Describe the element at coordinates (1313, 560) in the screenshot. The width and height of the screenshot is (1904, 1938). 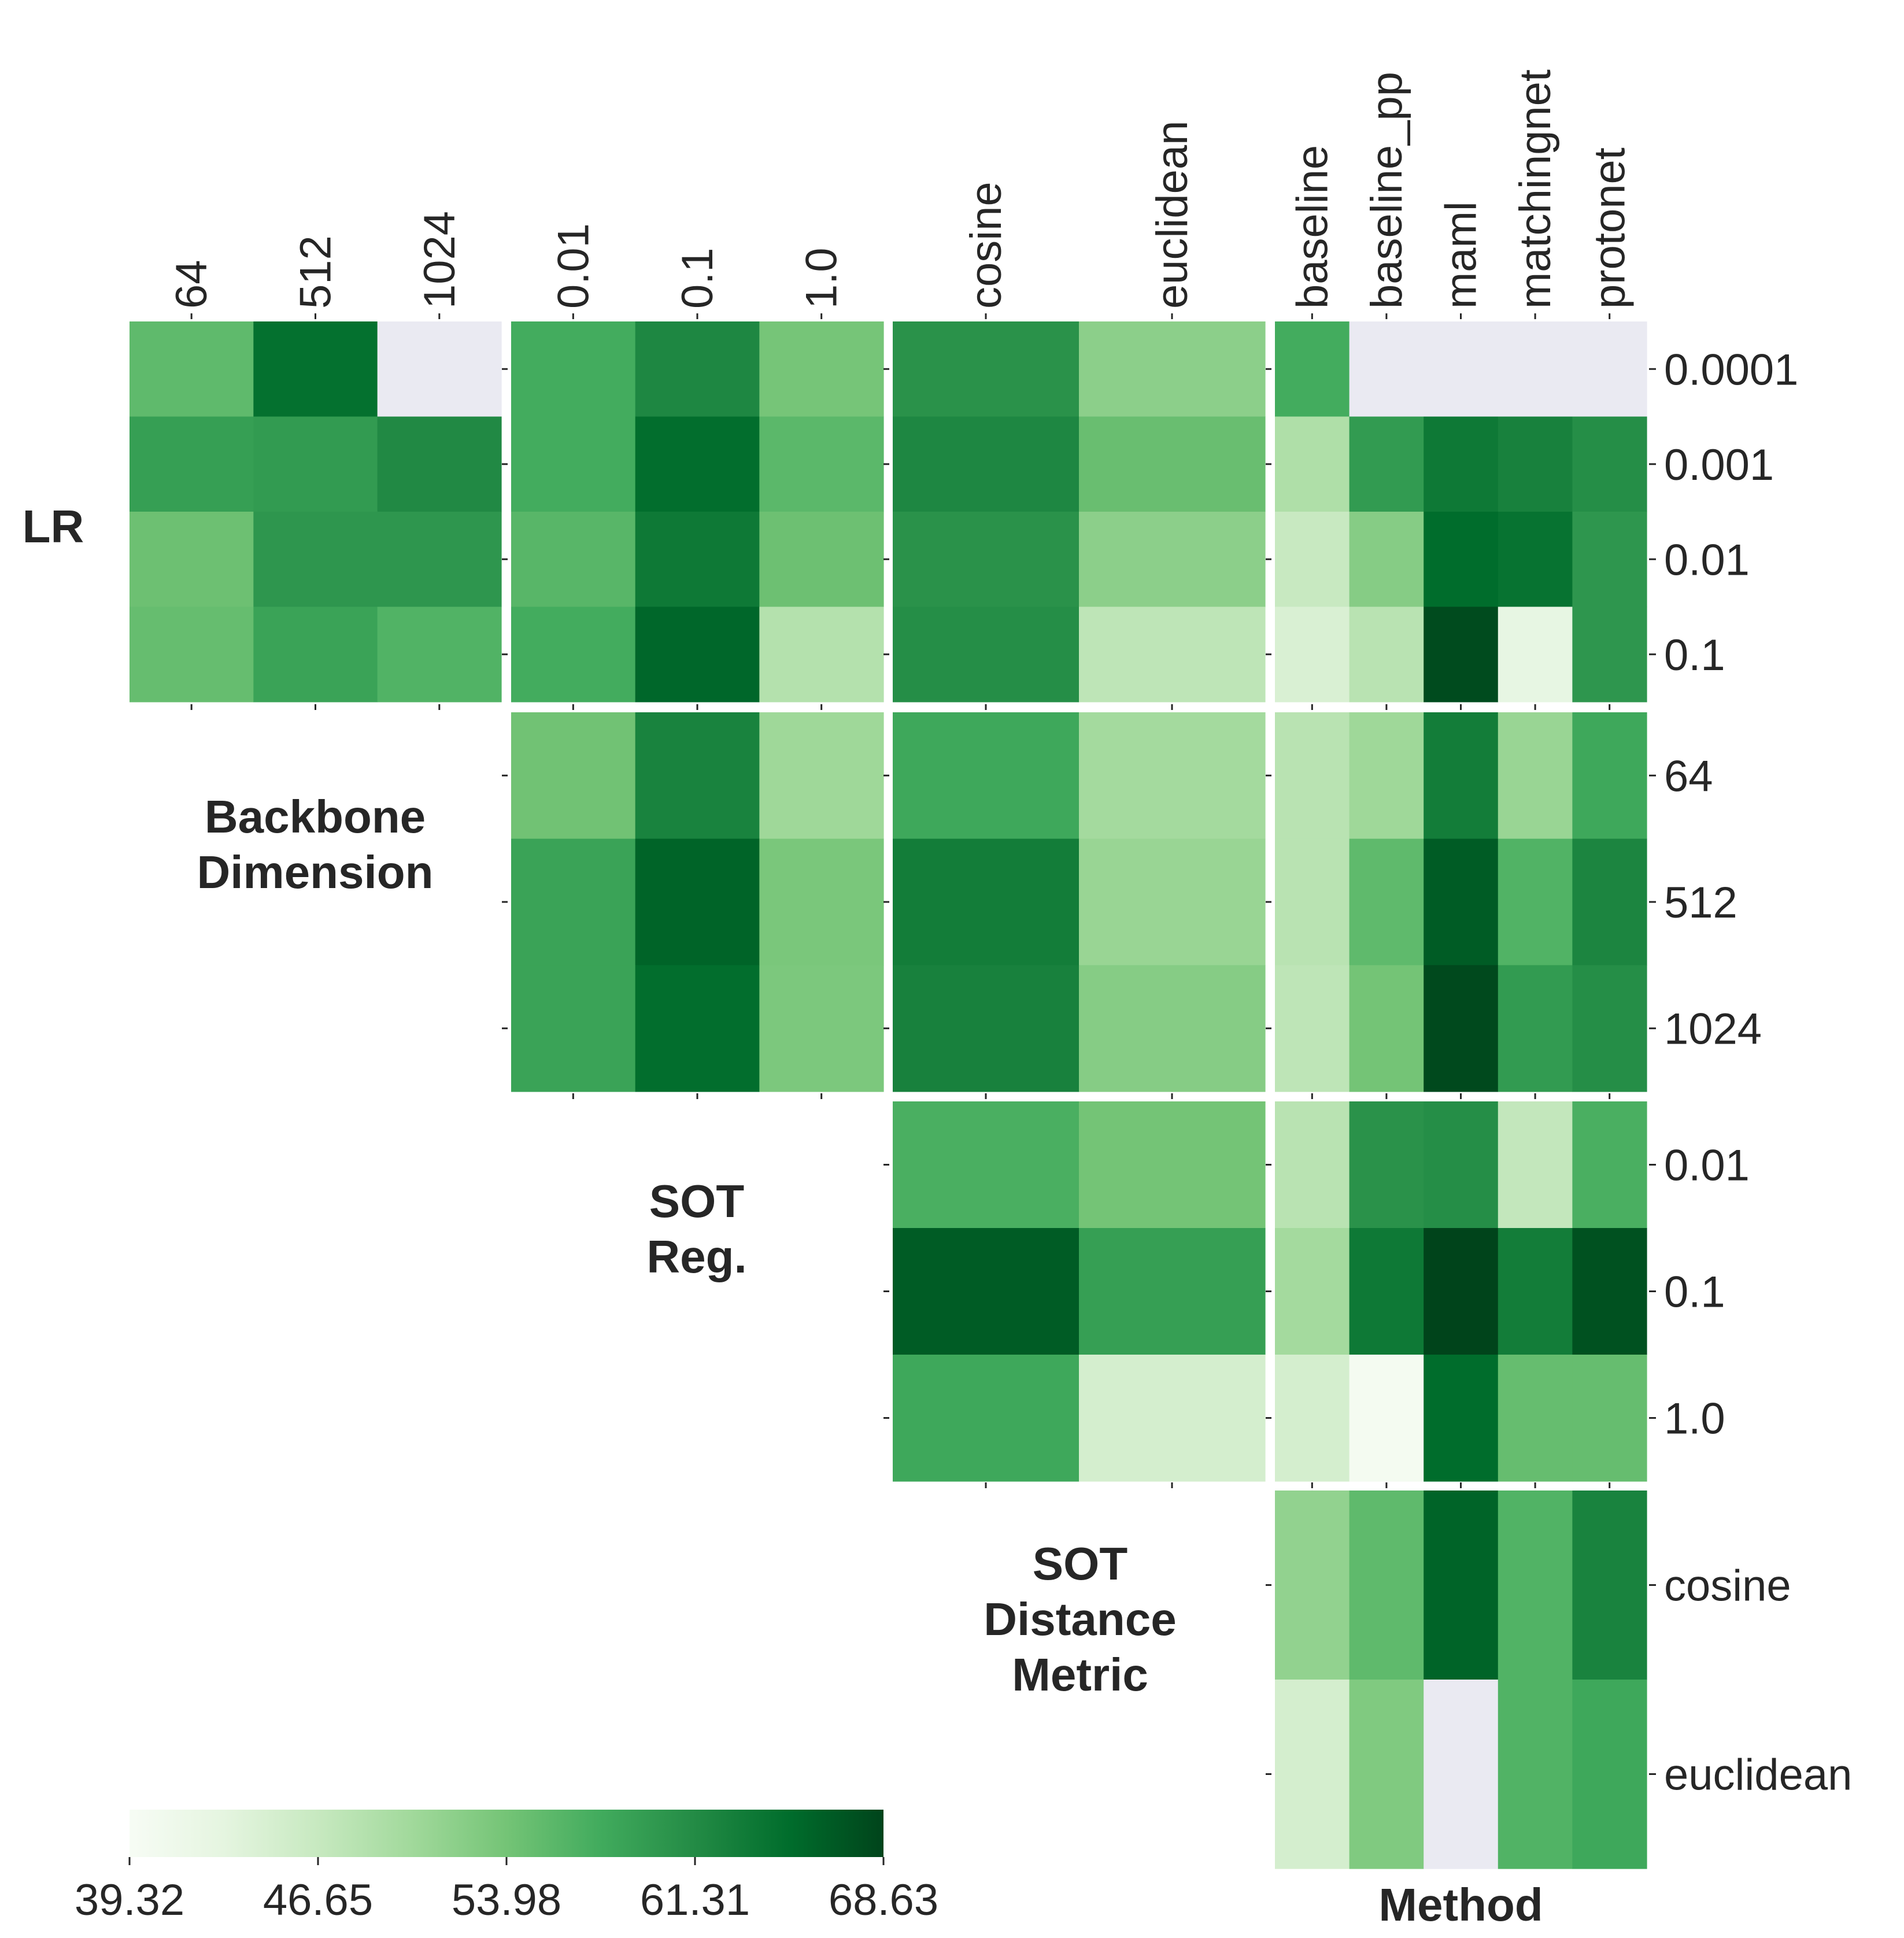
I see `heatmap-cell-lr-0-01-method-baseline: 46.5` at that location.